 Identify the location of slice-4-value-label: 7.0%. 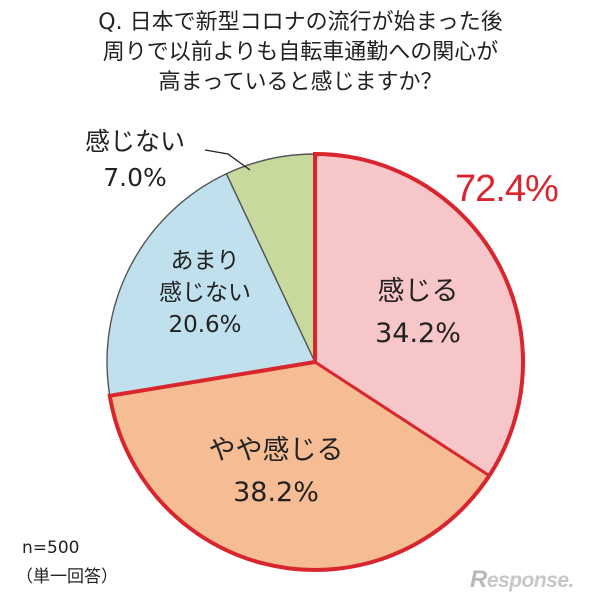
(135, 177).